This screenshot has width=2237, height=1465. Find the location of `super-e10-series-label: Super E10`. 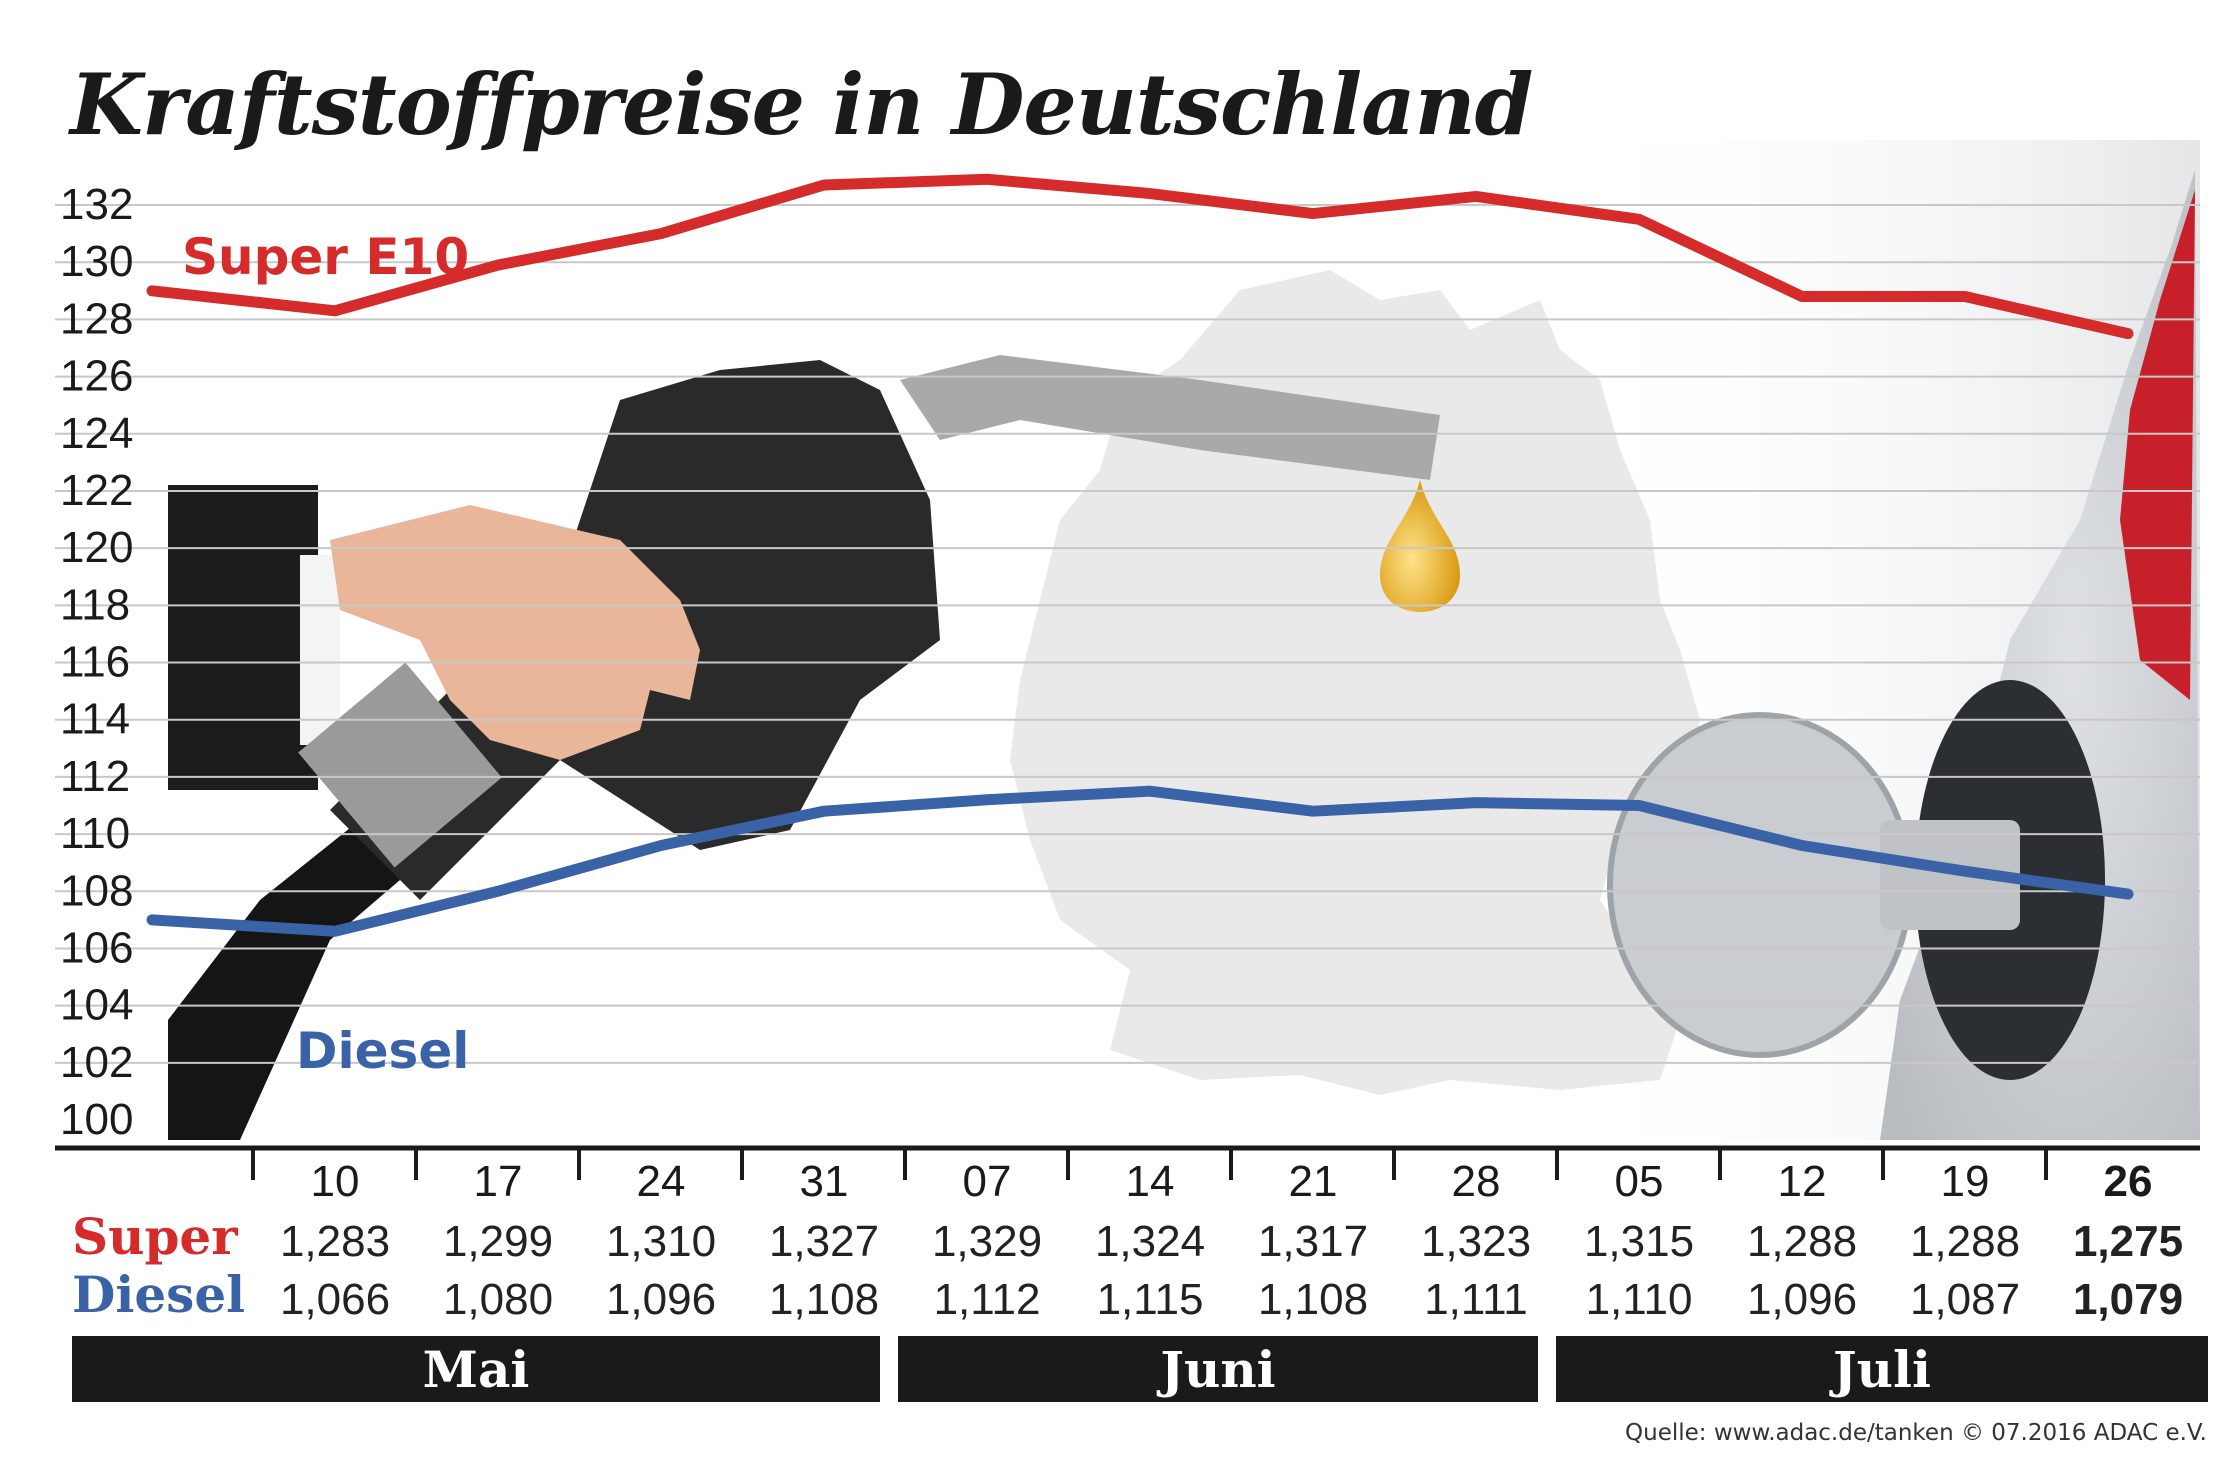

super-e10-series-label: Super E10 is located at coordinates (325, 257).